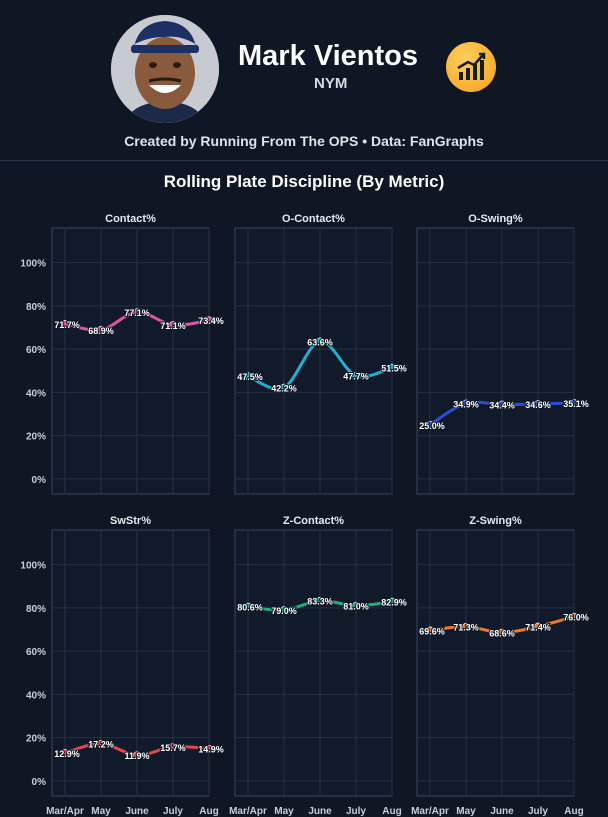 This screenshot has width=608, height=817. What do you see at coordinates (331, 83) in the screenshot?
I see `team-abbreviation: NYM` at bounding box center [331, 83].